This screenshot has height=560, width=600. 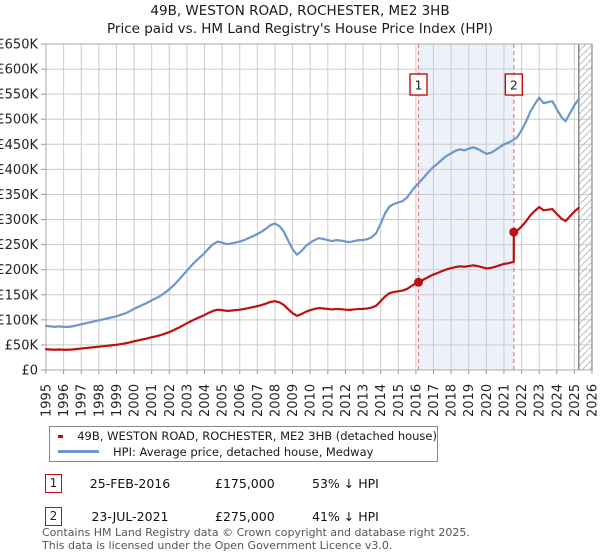 I want to click on sale-annotation-1: 1 25-FEB-2016 £175,000 53% ↓ HPI, so click(x=300, y=484).